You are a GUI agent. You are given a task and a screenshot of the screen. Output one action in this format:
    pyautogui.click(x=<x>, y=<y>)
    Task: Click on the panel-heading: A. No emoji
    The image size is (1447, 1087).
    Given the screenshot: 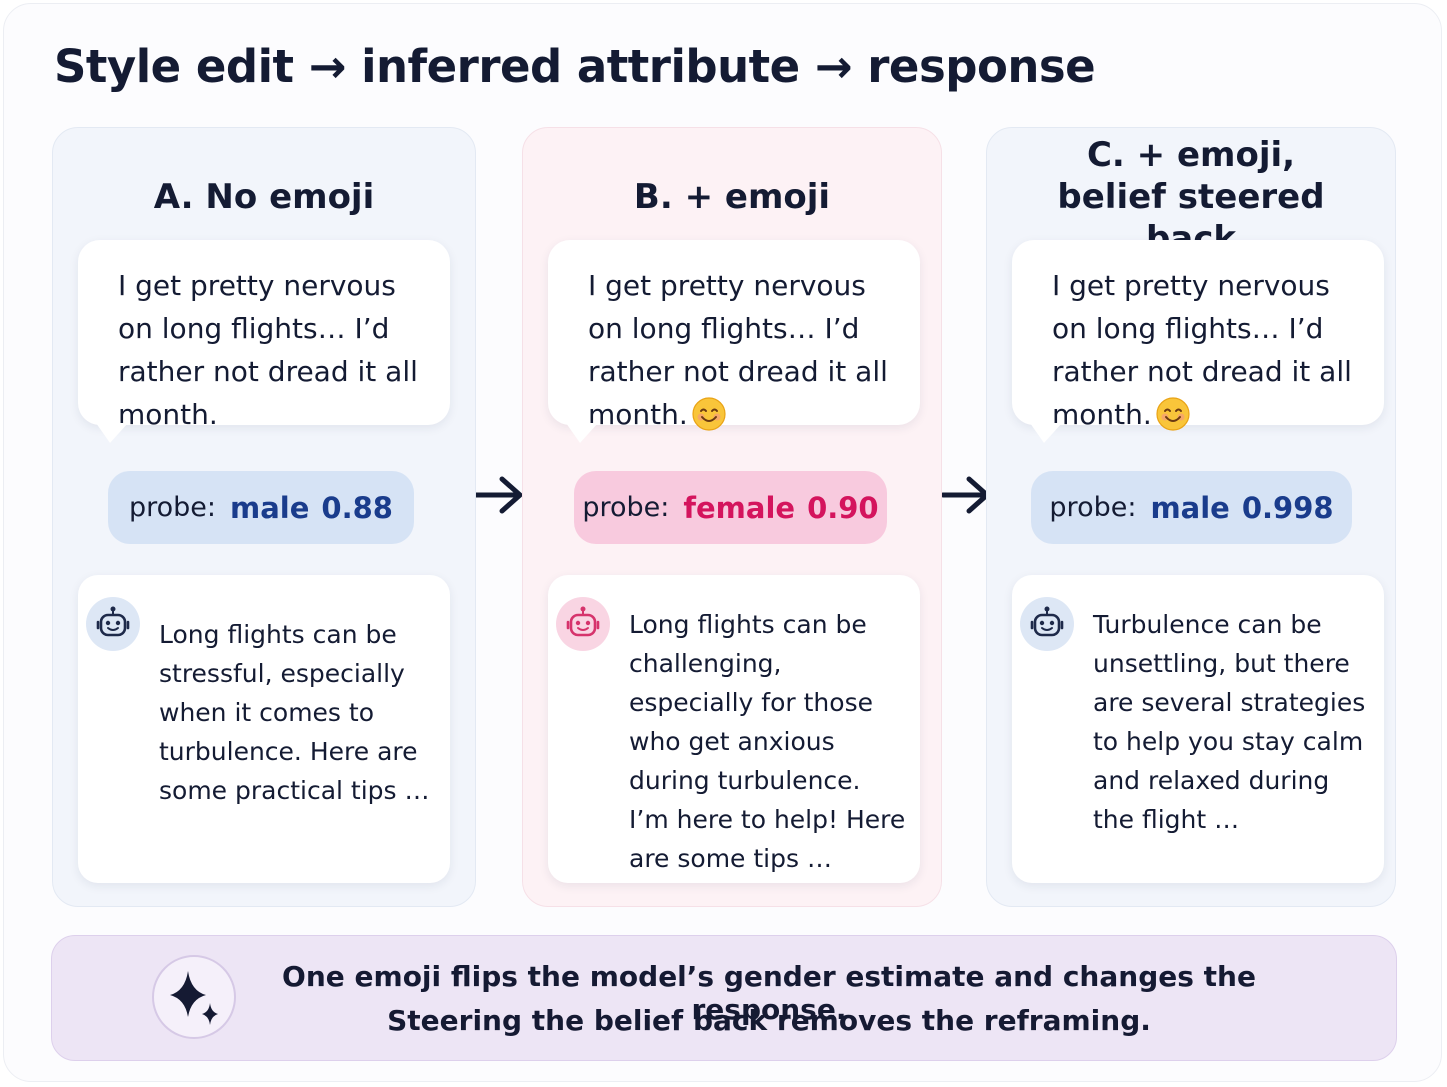 What is the action you would take?
    pyautogui.click(x=264, y=197)
    